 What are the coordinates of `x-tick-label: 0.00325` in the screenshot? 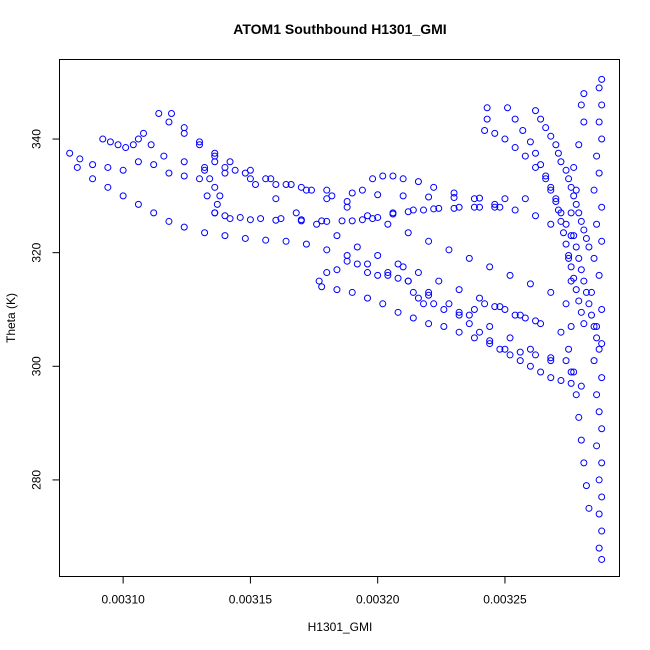 It's located at (505, 600).